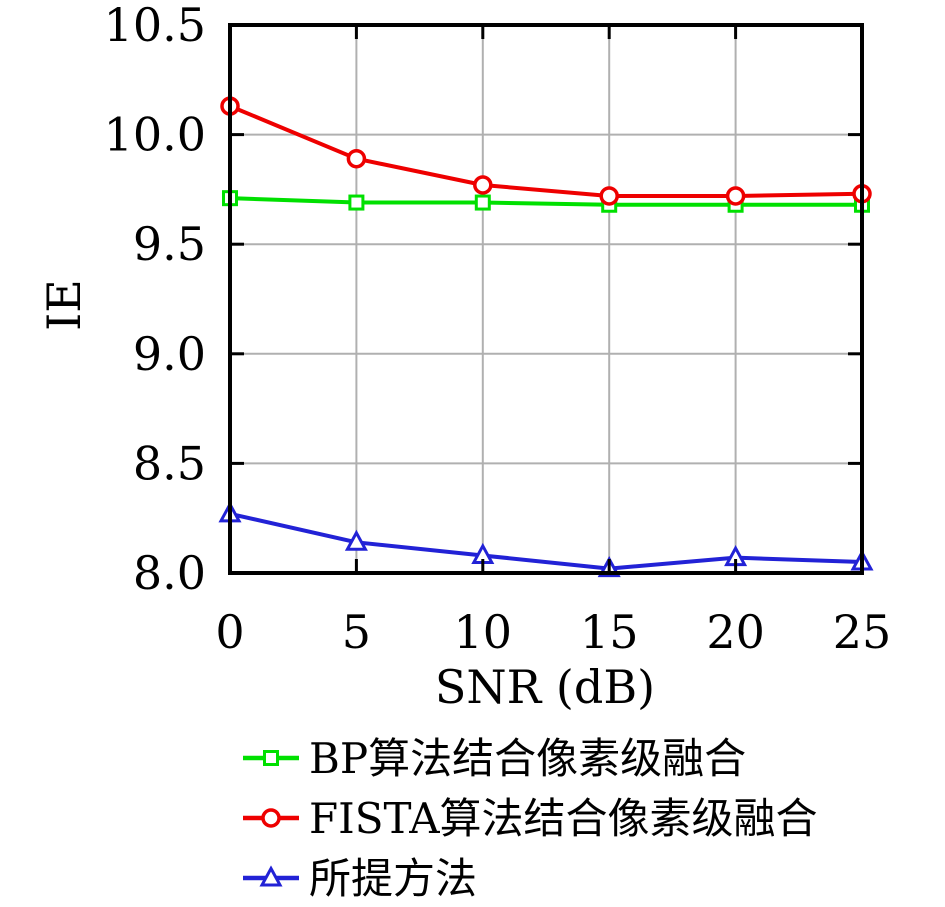 Image resolution: width=945 pixels, height=907 pixels. Describe the element at coordinates (356, 632) in the screenshot. I see `x-tick-label: 5` at that location.